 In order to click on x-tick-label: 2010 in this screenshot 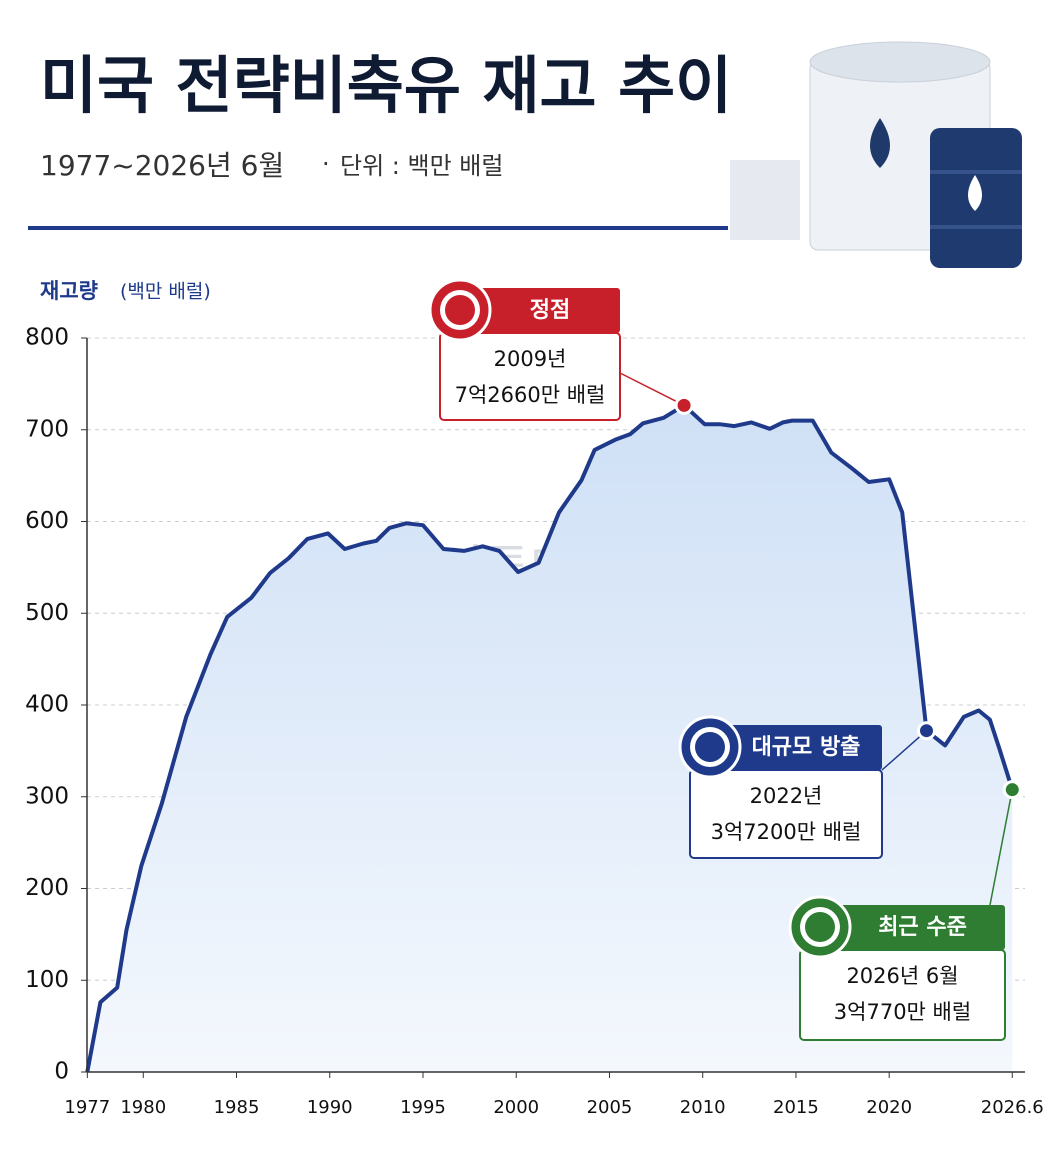, I will do `click(703, 1107)`.